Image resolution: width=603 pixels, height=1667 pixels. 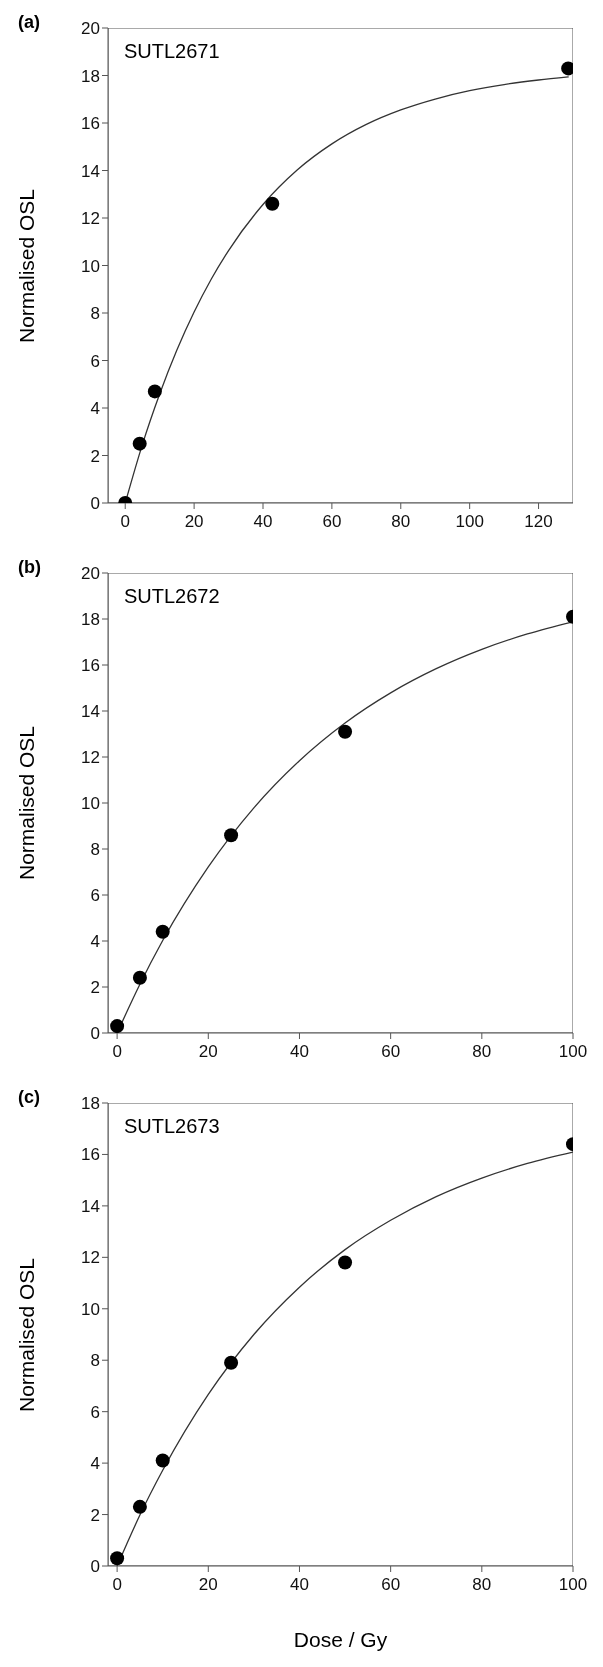 I want to click on annotation: SUTL2671, so click(x=172, y=51).